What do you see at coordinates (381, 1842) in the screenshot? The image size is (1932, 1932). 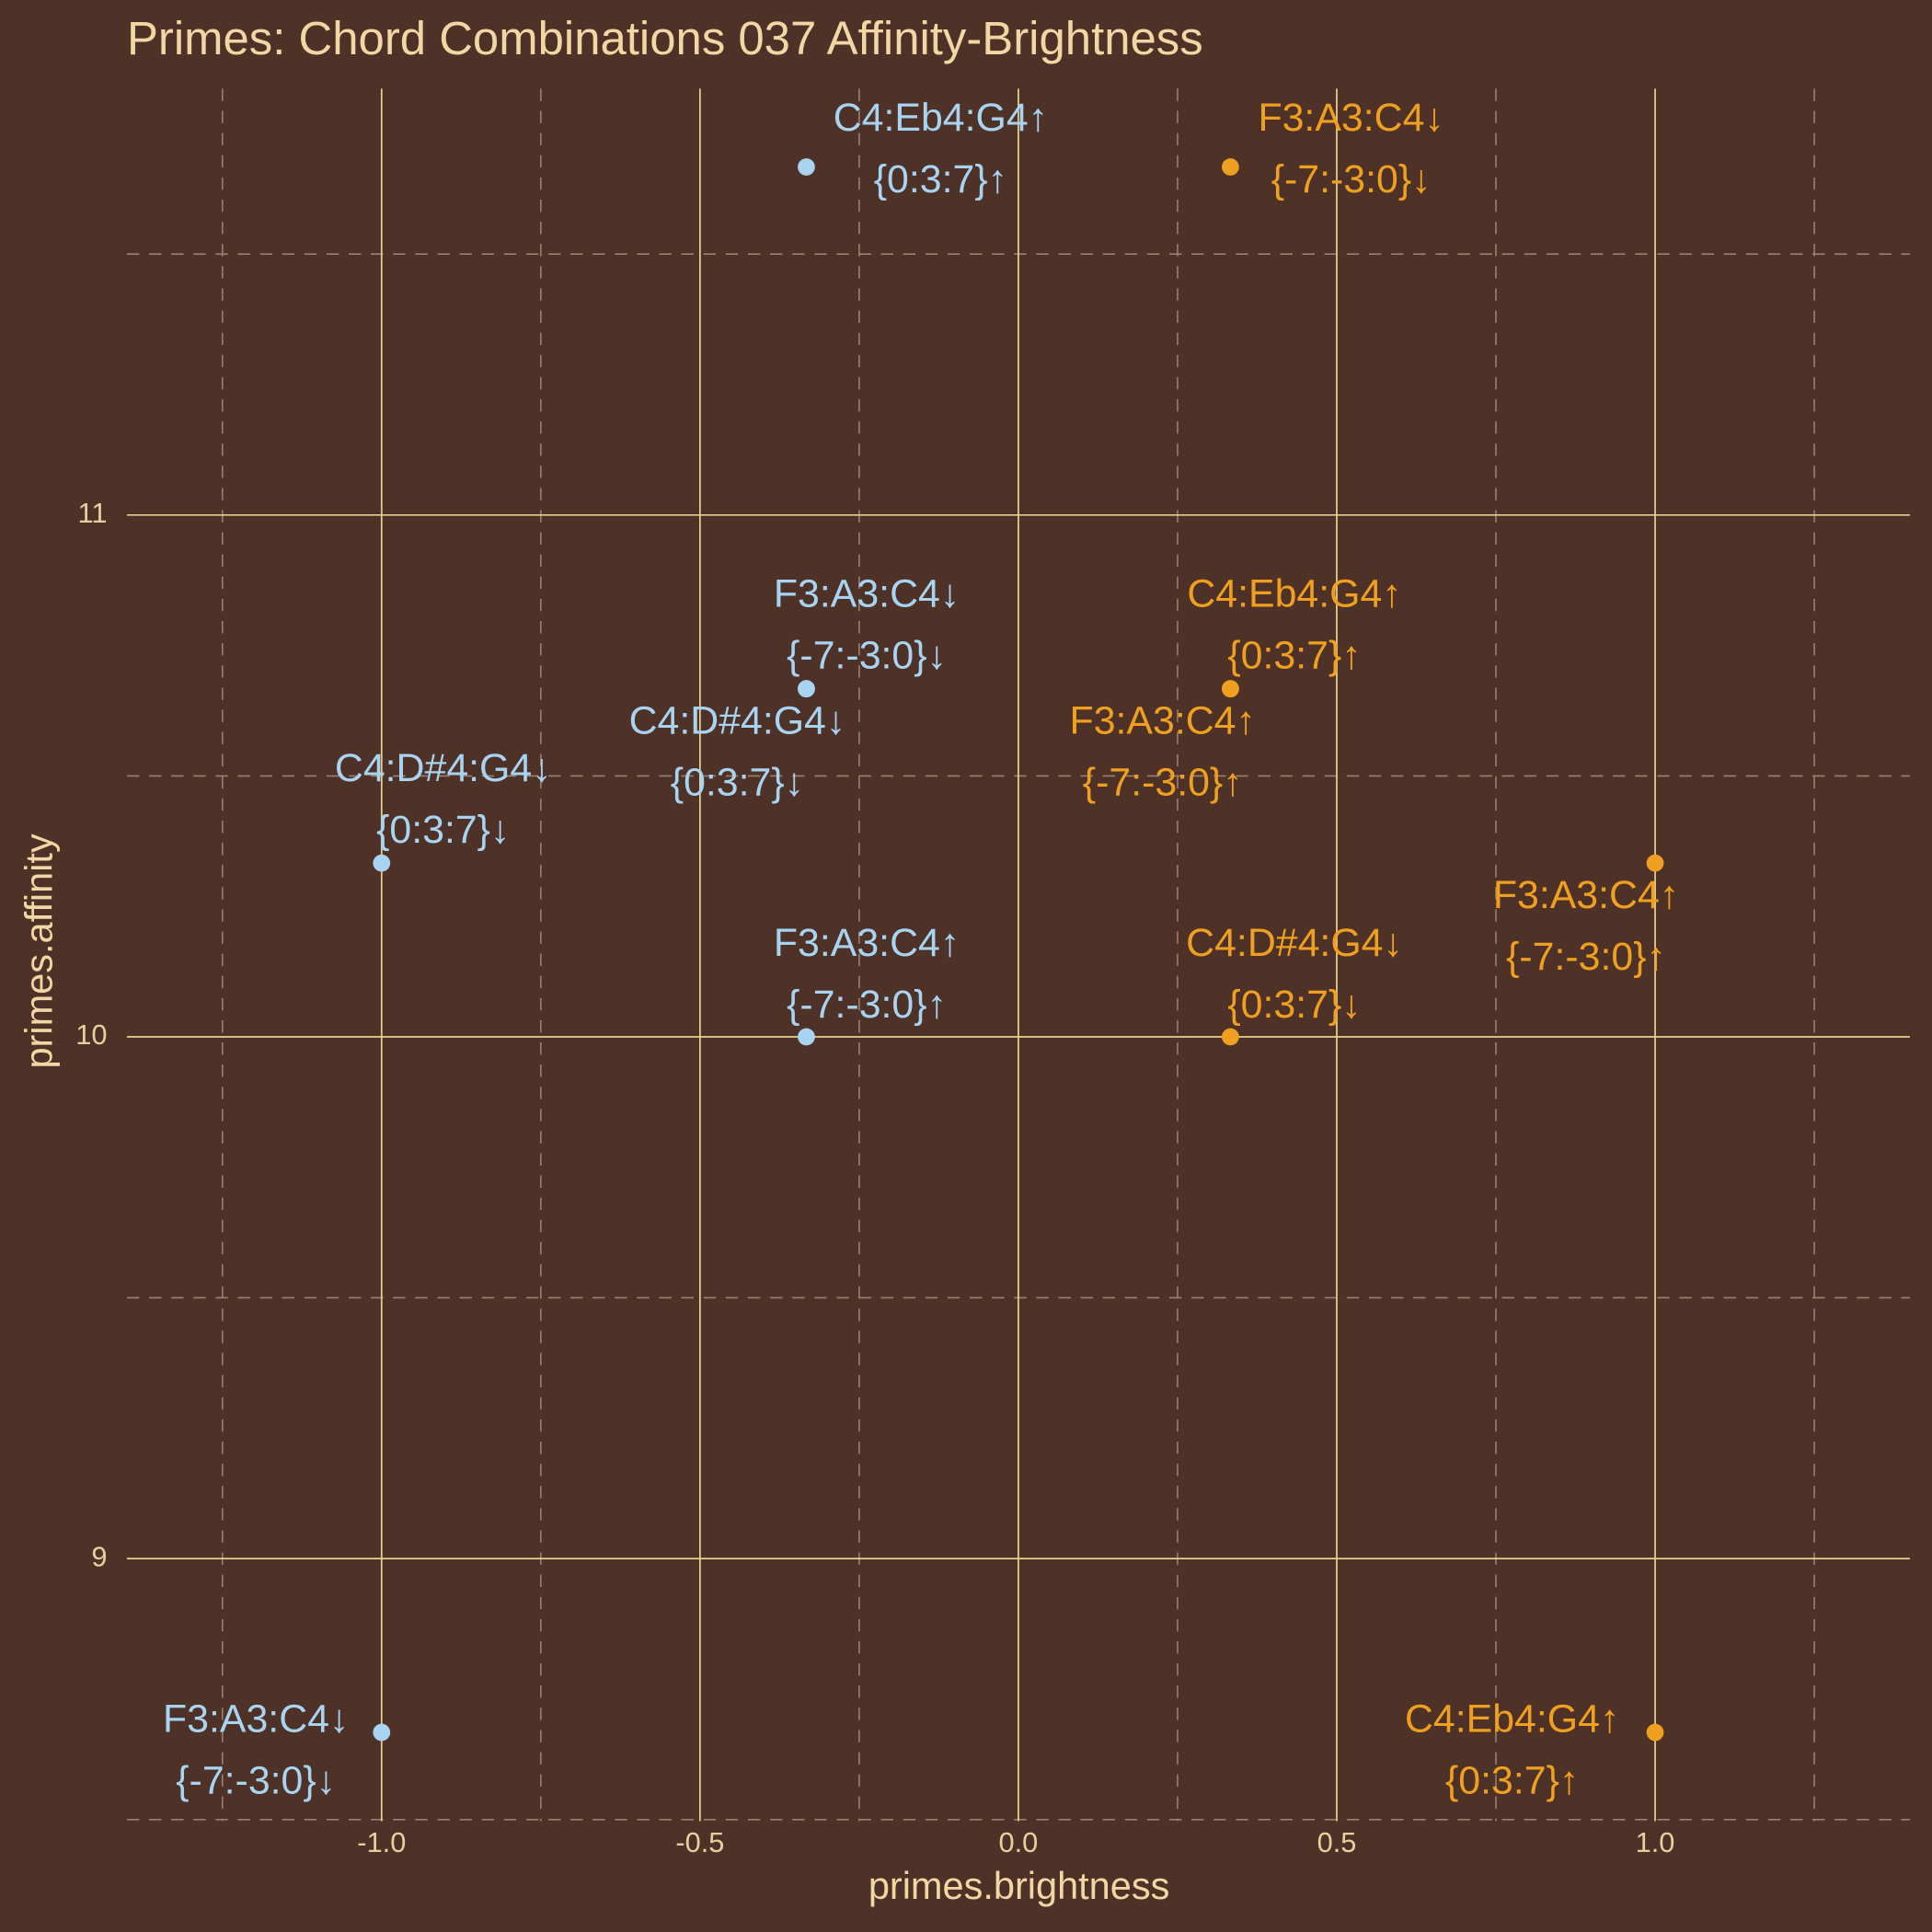 I see `x-tick-label: -1.0` at bounding box center [381, 1842].